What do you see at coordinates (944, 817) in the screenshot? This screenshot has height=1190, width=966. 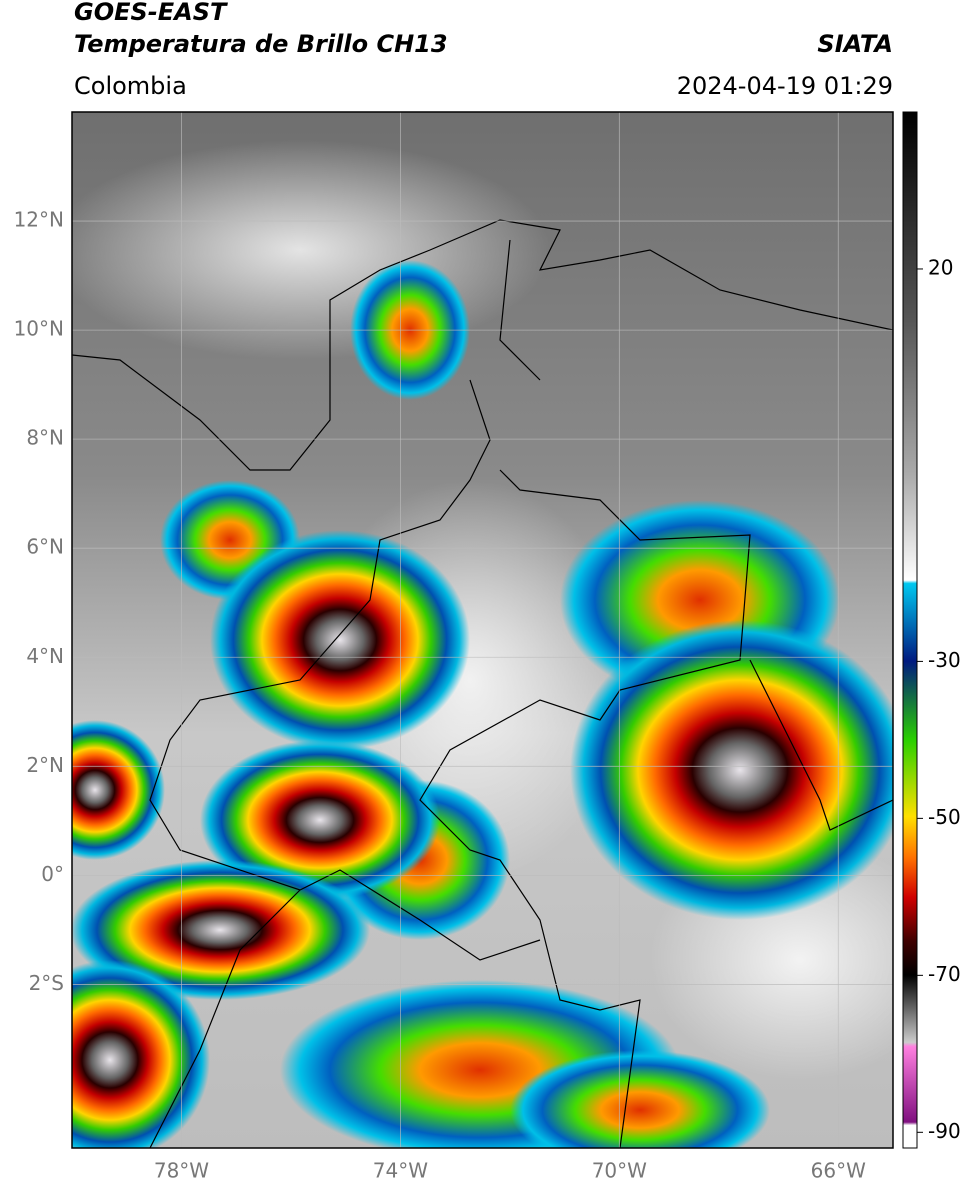 I see `colorbar-tick-label: -50` at bounding box center [944, 817].